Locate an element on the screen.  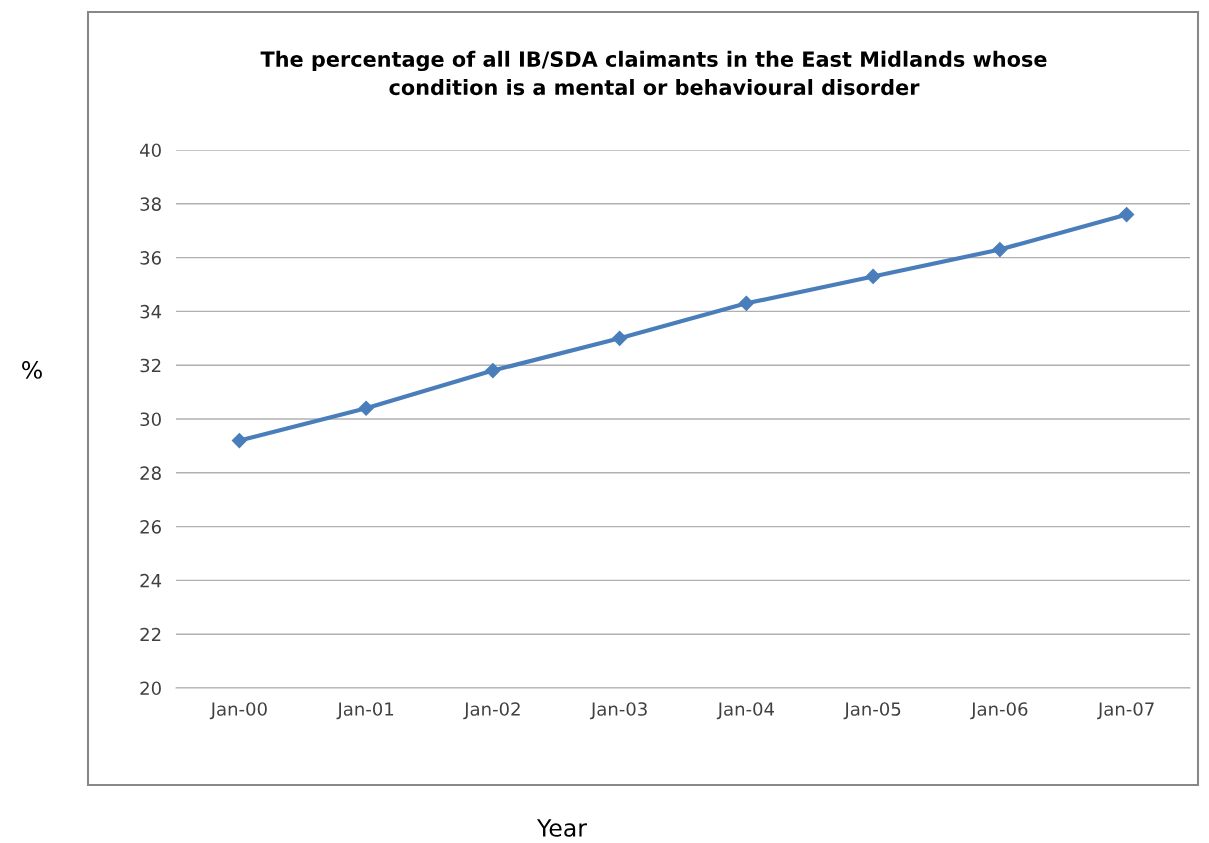
y-tick-label: 20 is located at coordinates (150, 688).